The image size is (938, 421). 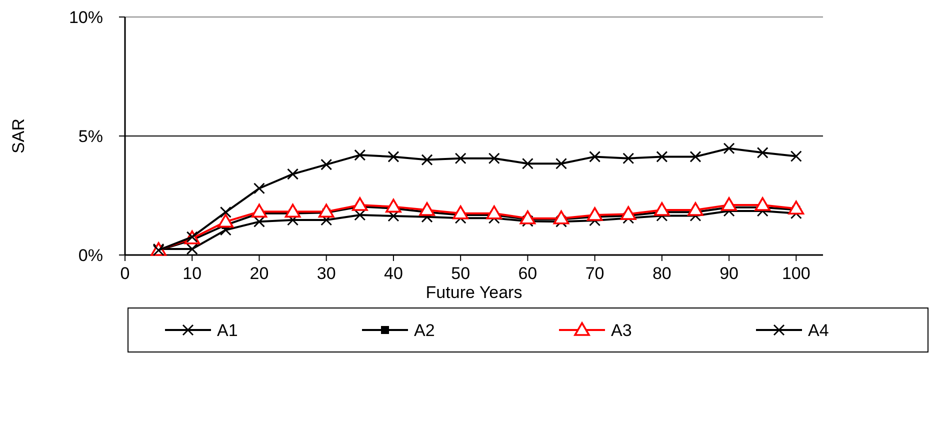 What do you see at coordinates (90, 136) in the screenshot?
I see `y-tick-label: 5%` at bounding box center [90, 136].